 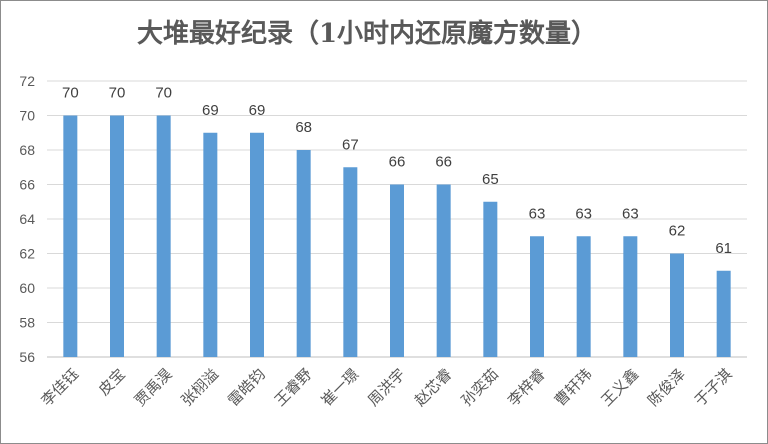 I want to click on category-label: 周洪宇, so click(x=386, y=387).